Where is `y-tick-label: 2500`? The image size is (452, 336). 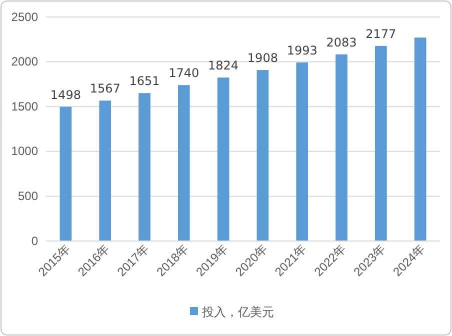
y-tick-label: 2500 is located at coordinates (24, 17).